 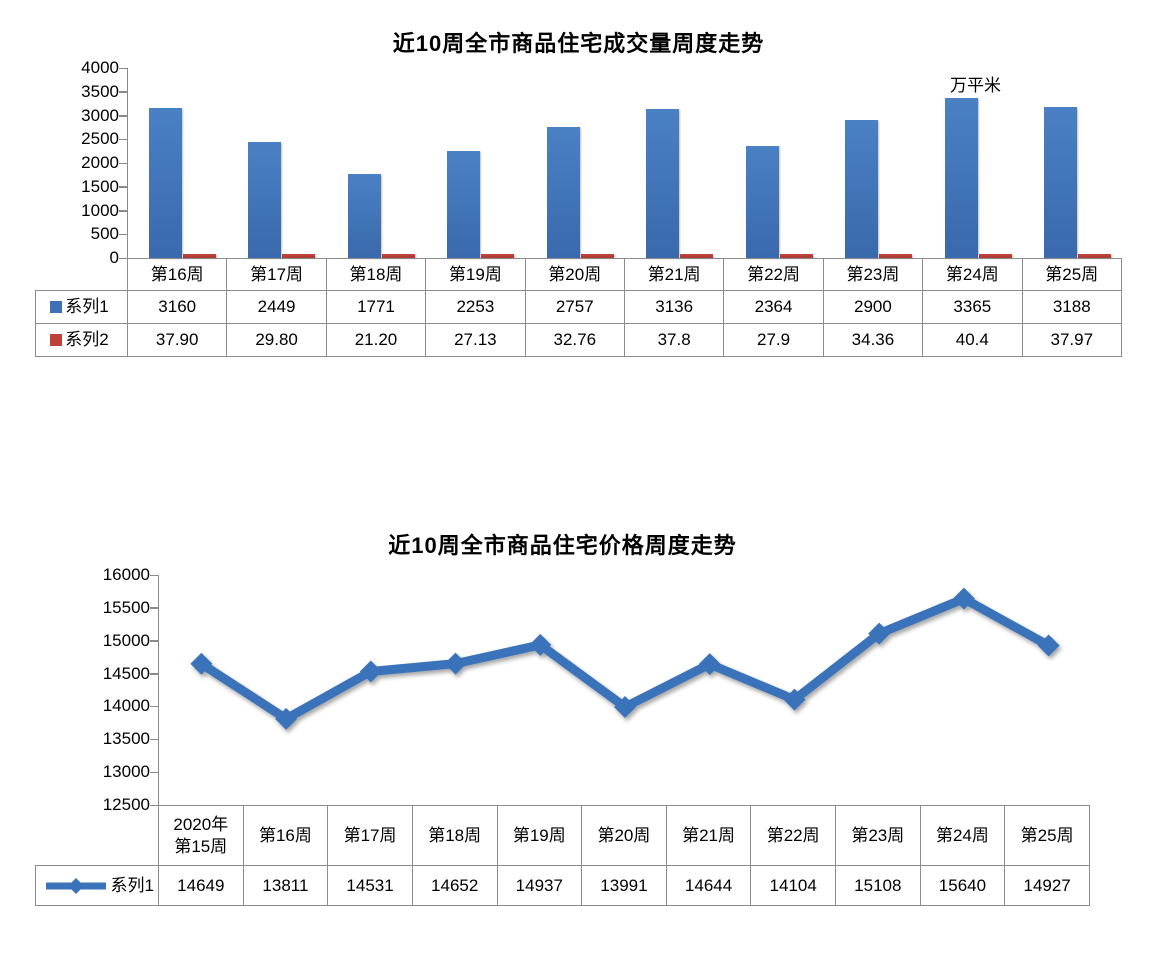 I want to click on value-cell: 34.36, so click(x=873, y=340).